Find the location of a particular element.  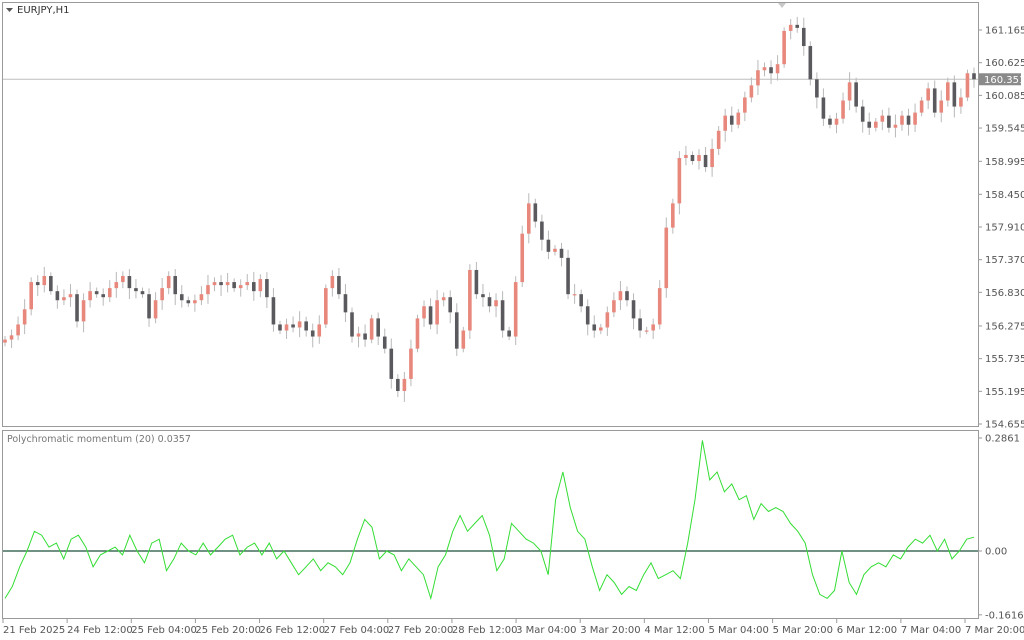

time-tick-label: 7 Mar 04:00 is located at coordinates (931, 630).